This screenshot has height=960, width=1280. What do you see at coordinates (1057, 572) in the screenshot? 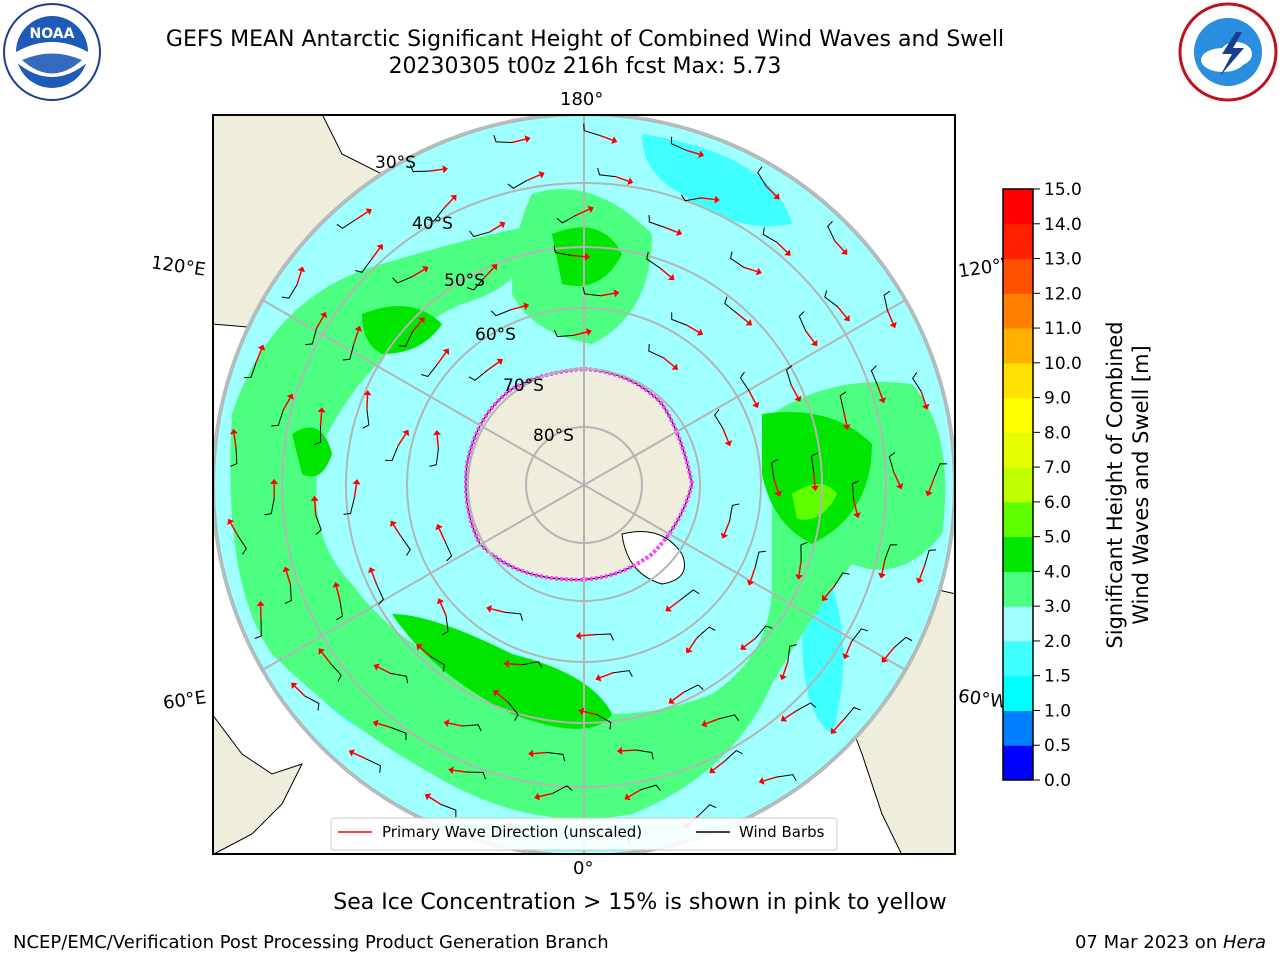
I see `colorbar-tick-label: 4.0` at bounding box center [1057, 572].